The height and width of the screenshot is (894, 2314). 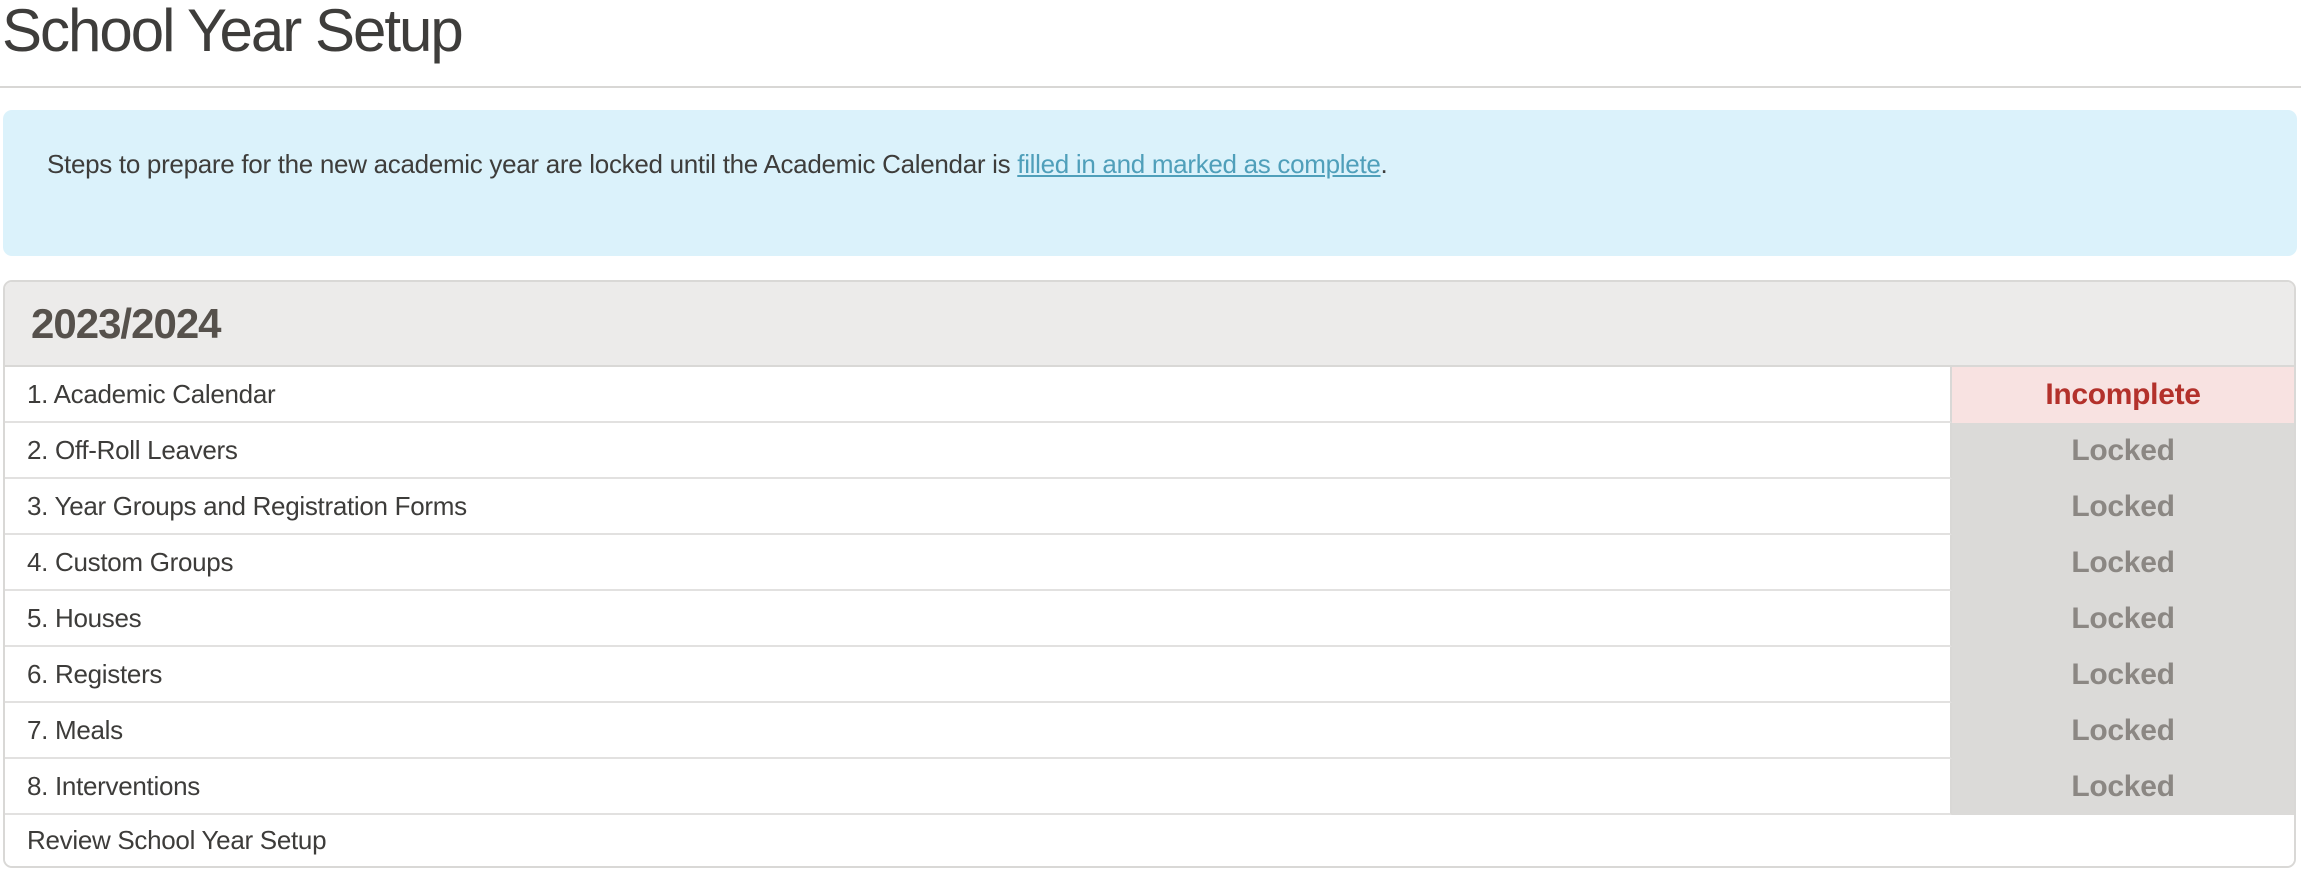 What do you see at coordinates (978, 507) in the screenshot?
I see `step-label: 3. Year Groups and Registration Forms` at bounding box center [978, 507].